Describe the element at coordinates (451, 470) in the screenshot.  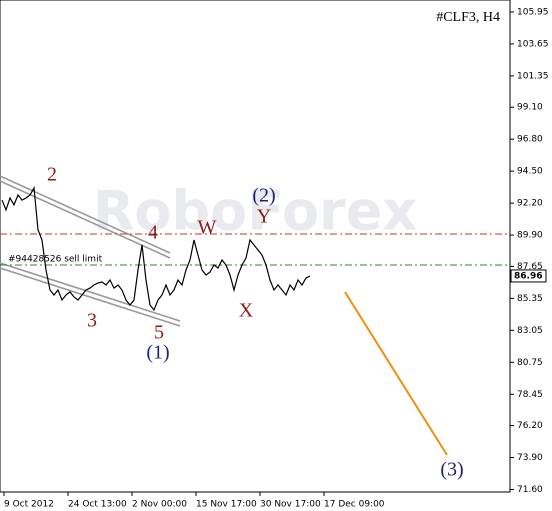
I see `wave-label: (3)` at that location.